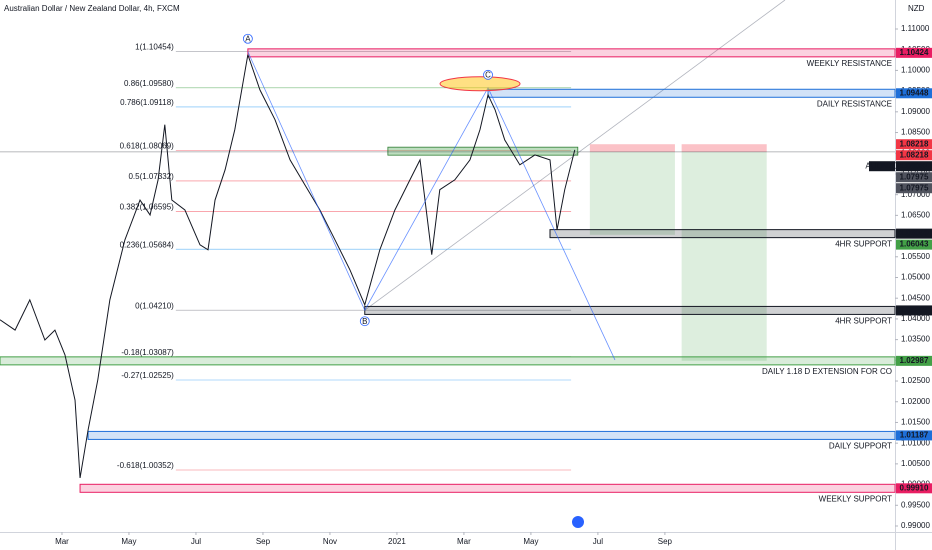 Image resolution: width=932 pixels, height=550 pixels. I want to click on y-tick-label: 1.01500, so click(915, 422).